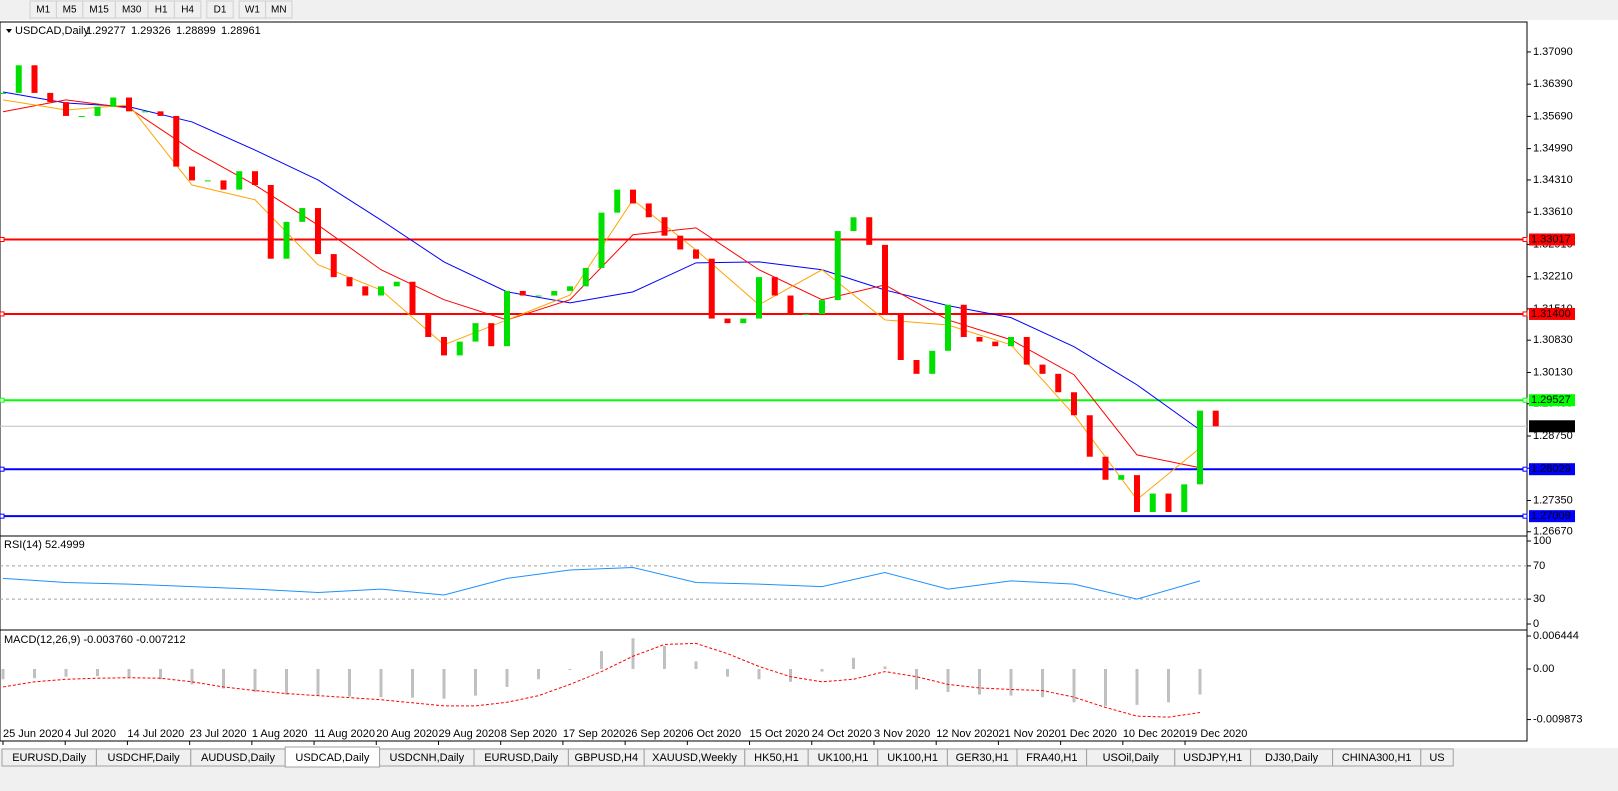 The width and height of the screenshot is (1618, 791). Describe the element at coordinates (809, 10) in the screenshot. I see `toolbar` at that location.